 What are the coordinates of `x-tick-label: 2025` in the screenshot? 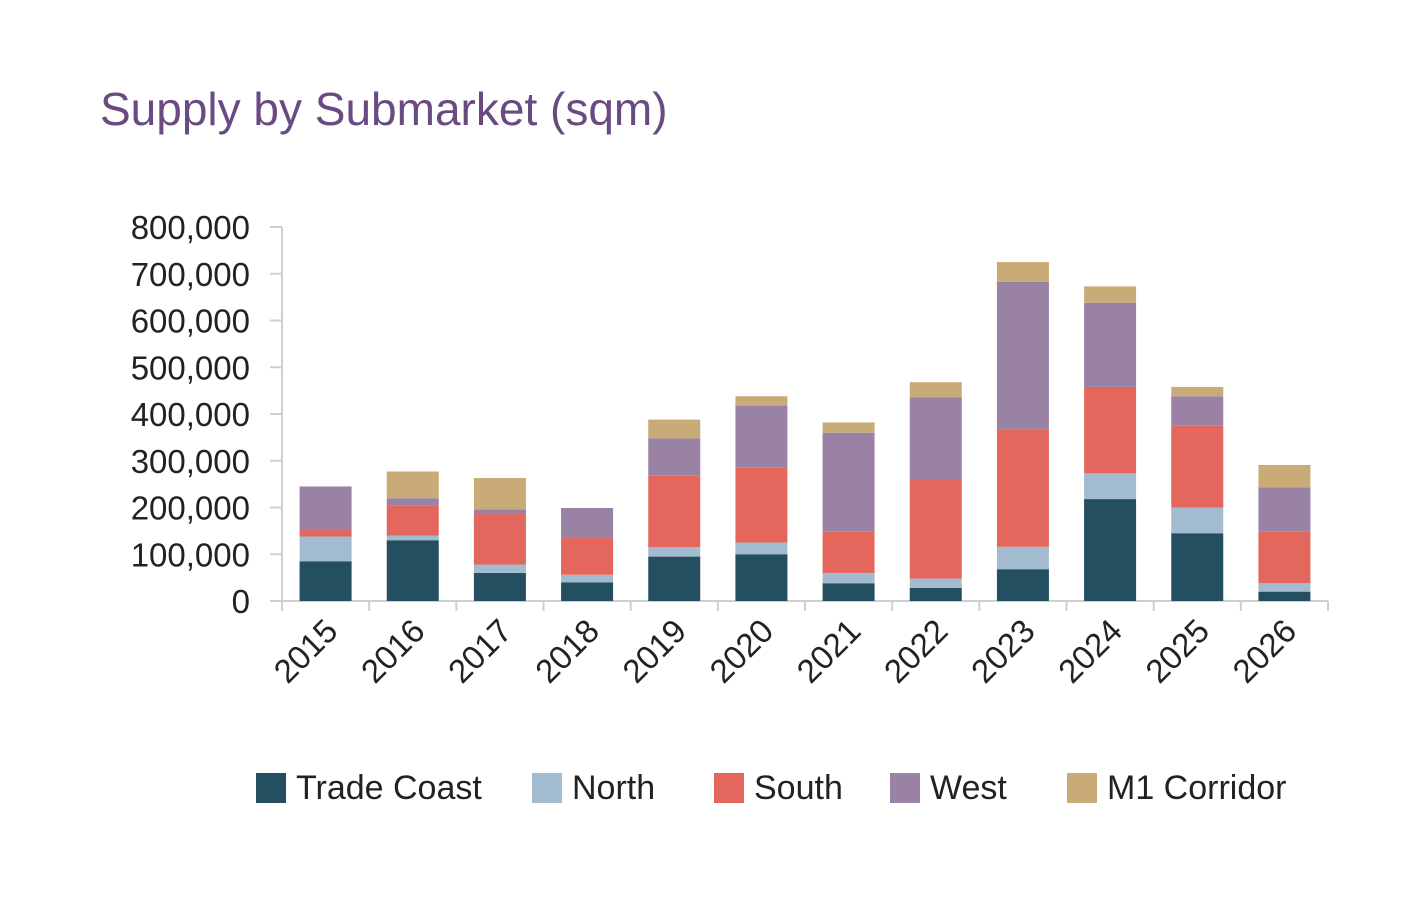 It's located at (1177, 651).